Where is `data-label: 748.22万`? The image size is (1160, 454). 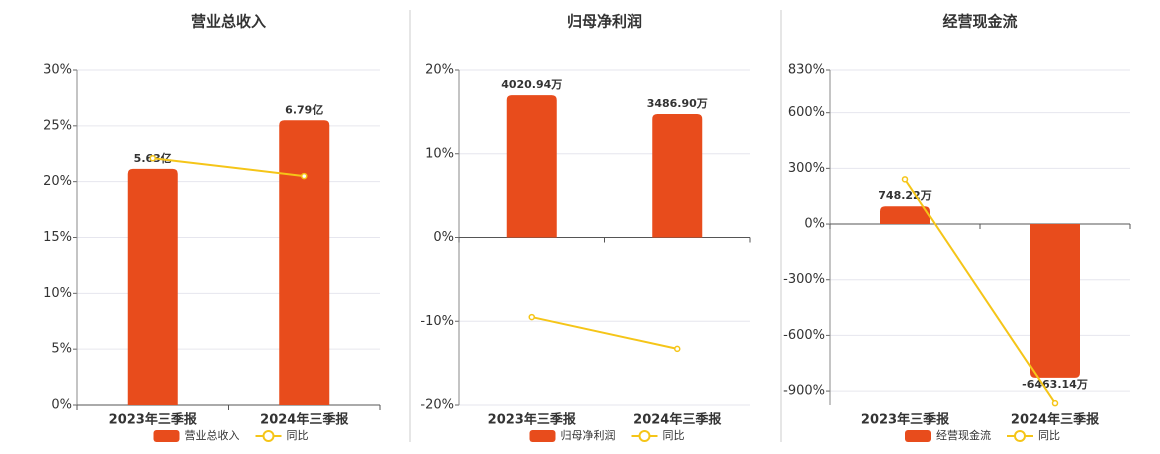
data-label: 748.22万 is located at coordinates (904, 195).